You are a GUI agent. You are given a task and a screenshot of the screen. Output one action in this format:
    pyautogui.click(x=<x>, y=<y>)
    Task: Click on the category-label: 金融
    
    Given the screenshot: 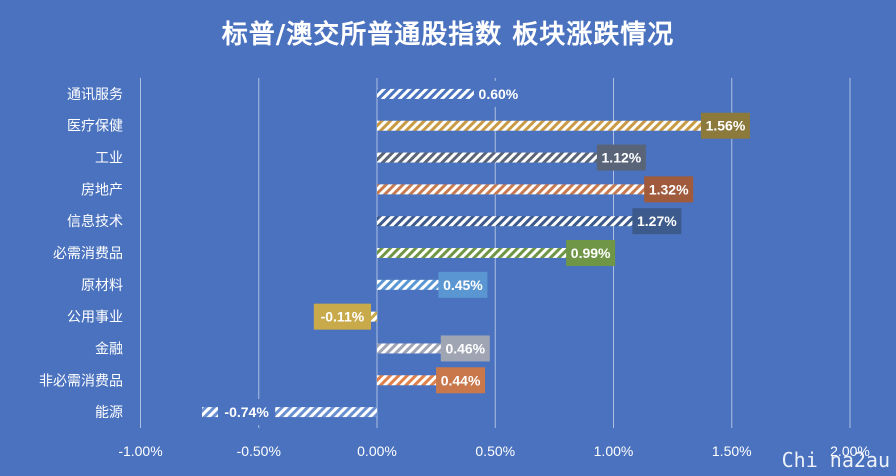 What is the action you would take?
    pyautogui.click(x=109, y=349)
    